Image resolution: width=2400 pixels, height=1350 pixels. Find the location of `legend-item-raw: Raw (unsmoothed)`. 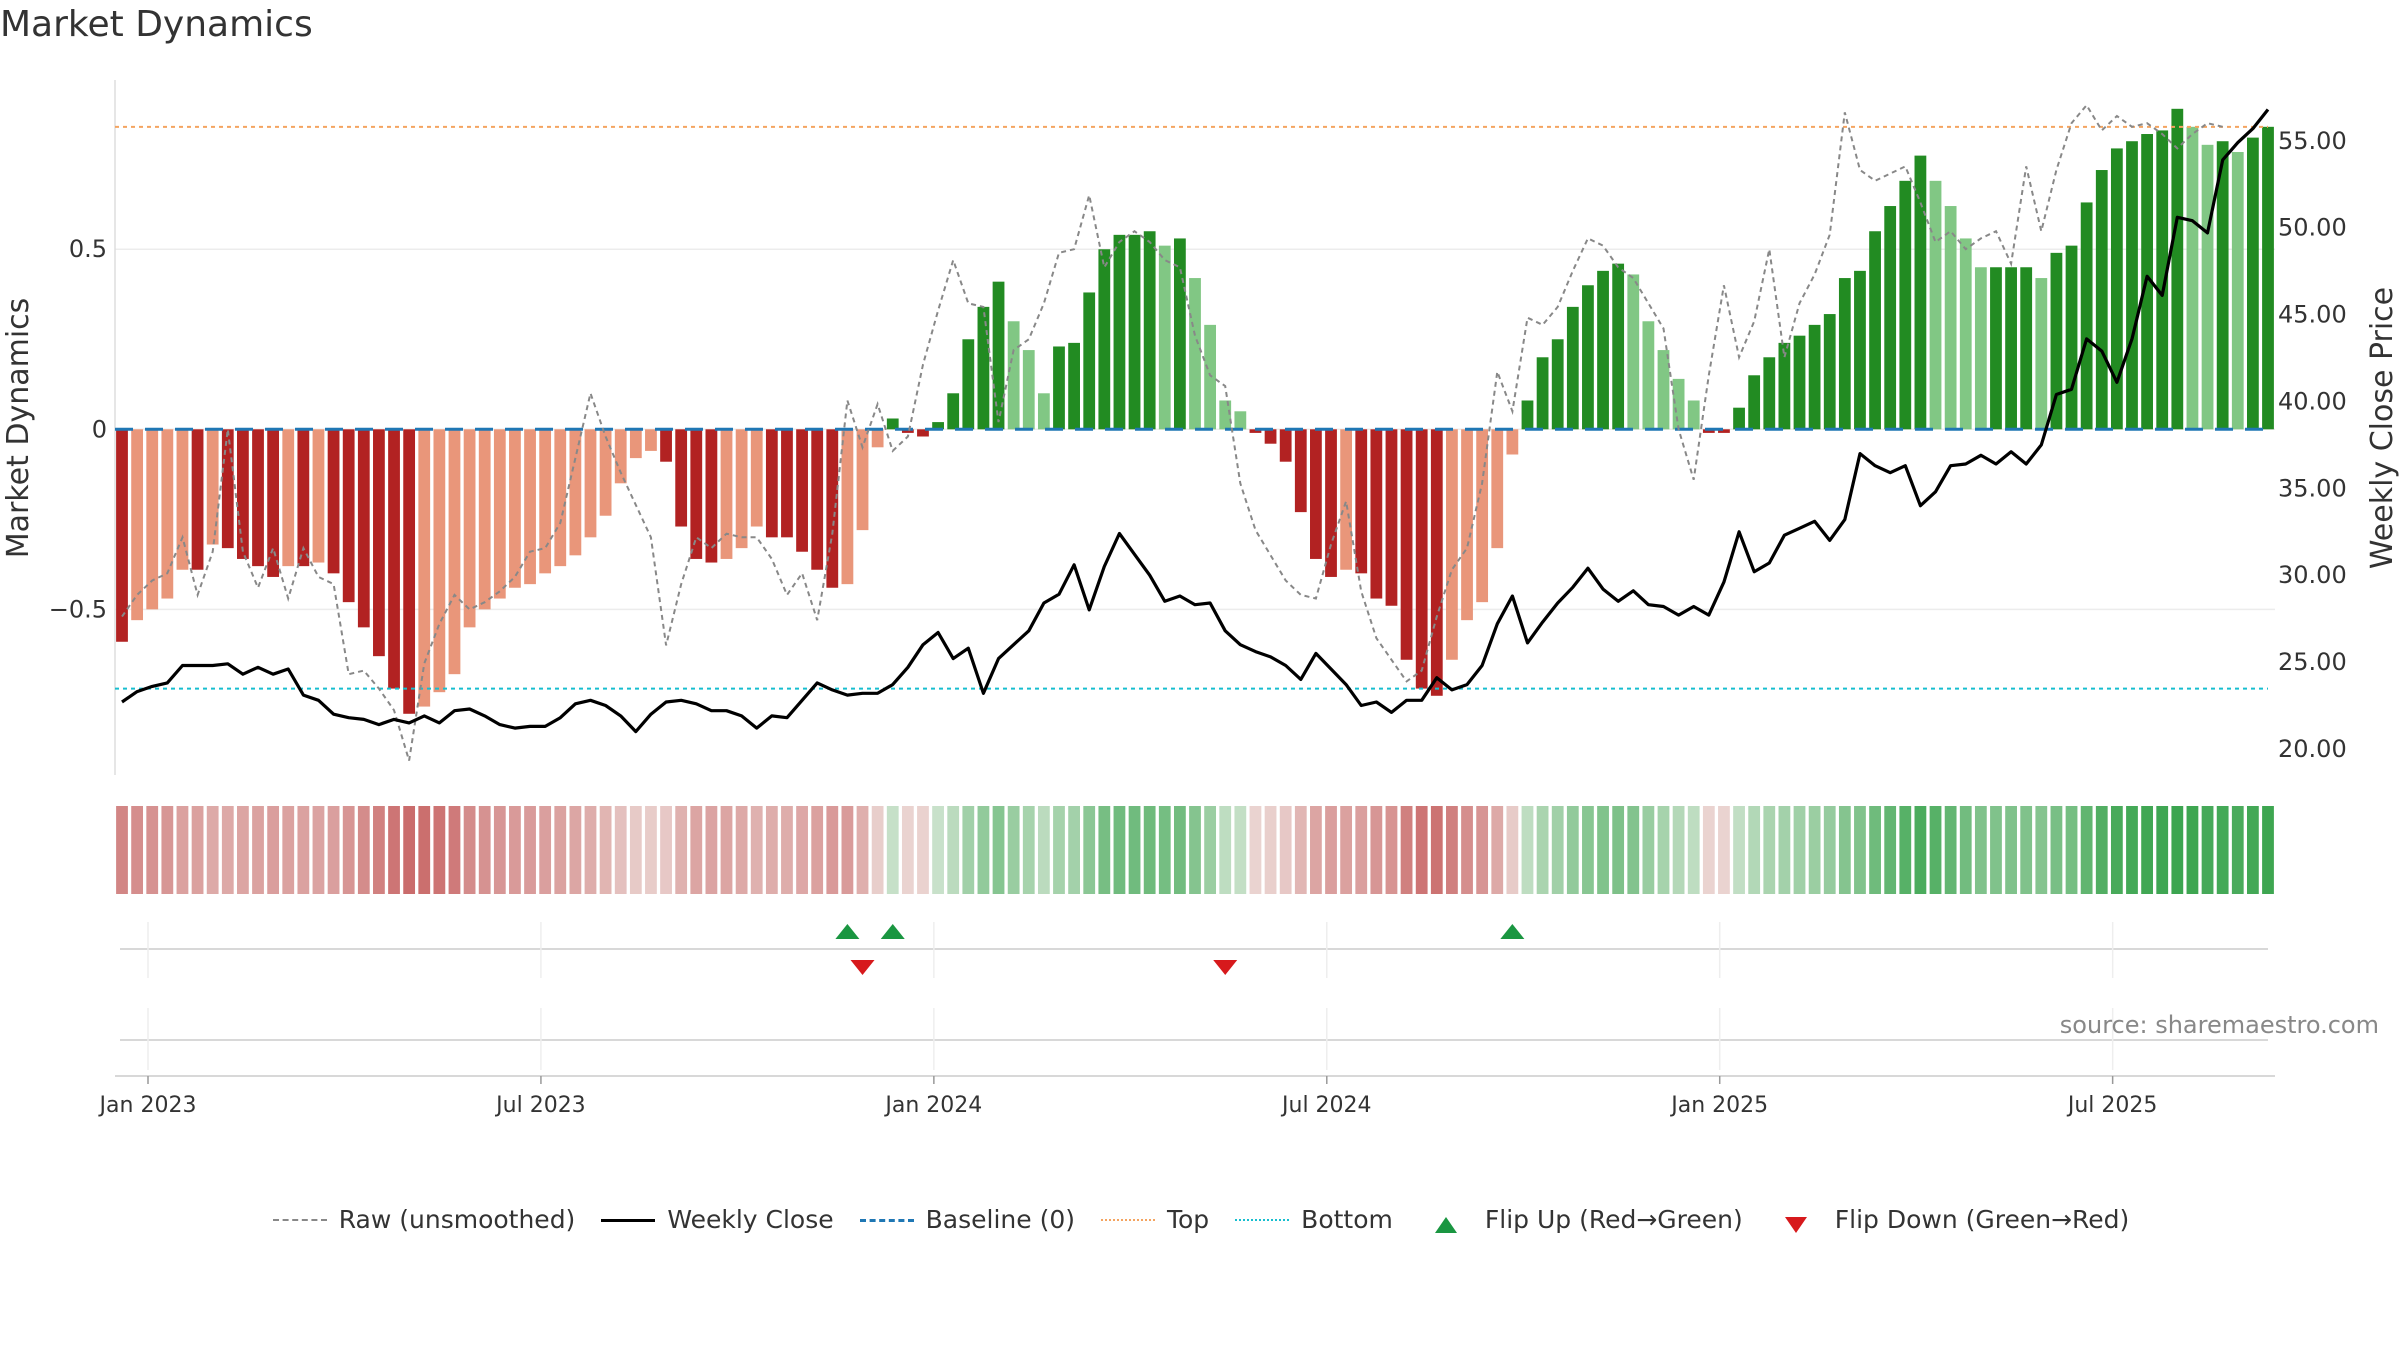

legend-item-raw: Raw (unsmoothed) is located at coordinates (423, 1219).